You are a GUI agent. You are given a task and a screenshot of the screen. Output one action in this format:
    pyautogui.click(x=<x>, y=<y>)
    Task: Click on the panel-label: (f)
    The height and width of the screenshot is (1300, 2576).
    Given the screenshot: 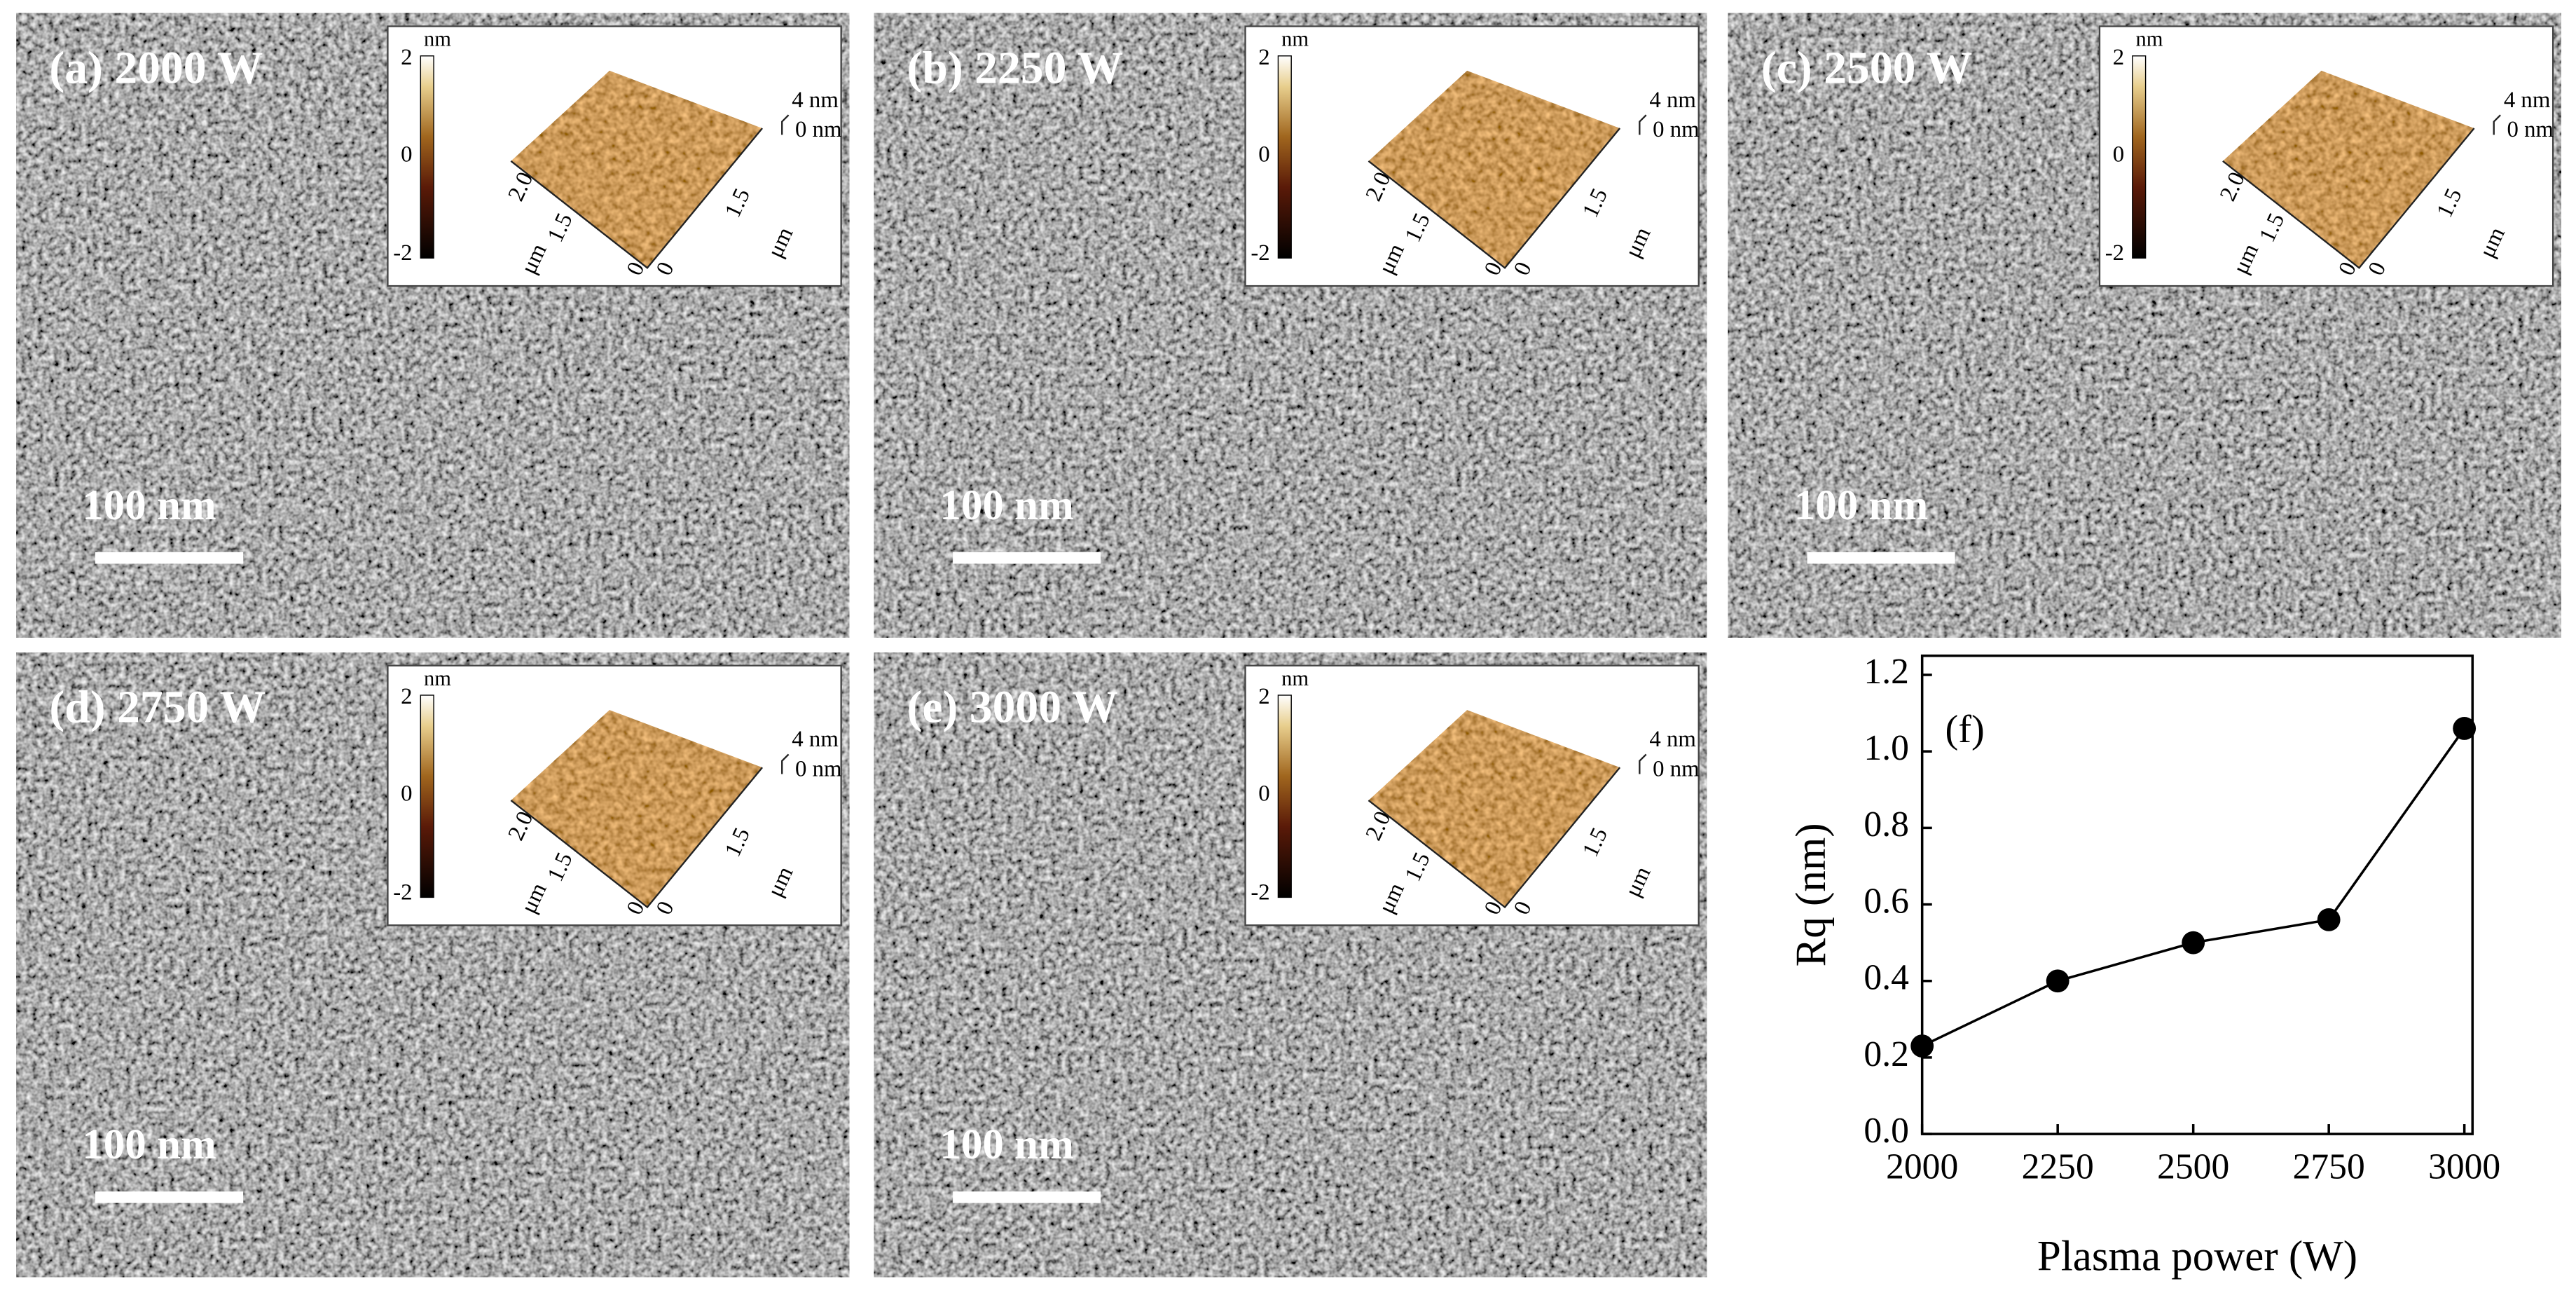 What is the action you would take?
    pyautogui.click(x=1965, y=729)
    